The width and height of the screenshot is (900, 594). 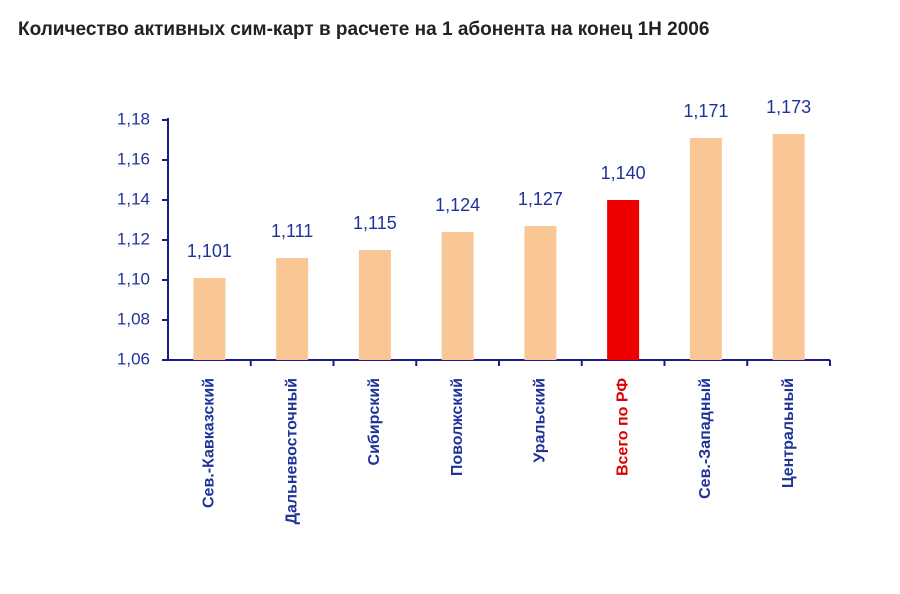 I want to click on value-label: 1,115, so click(x=375, y=223).